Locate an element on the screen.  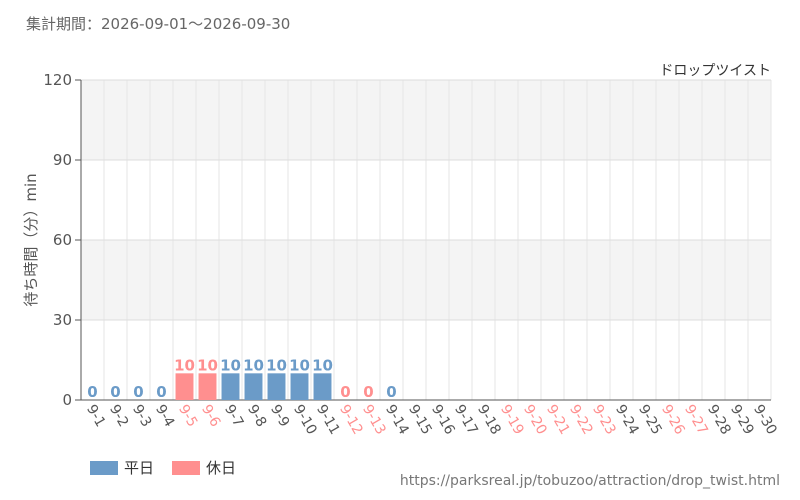
x-tick-label: 9-23 is located at coordinates (604, 420).